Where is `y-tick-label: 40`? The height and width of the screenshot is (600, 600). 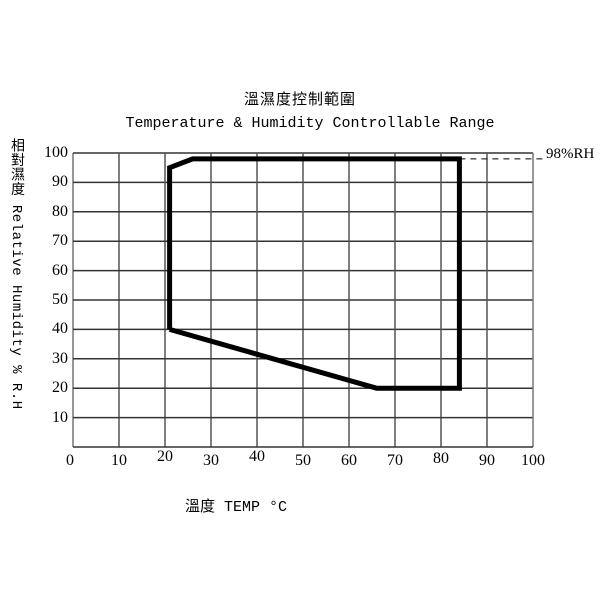
y-tick-label: 40 is located at coordinates (60, 329).